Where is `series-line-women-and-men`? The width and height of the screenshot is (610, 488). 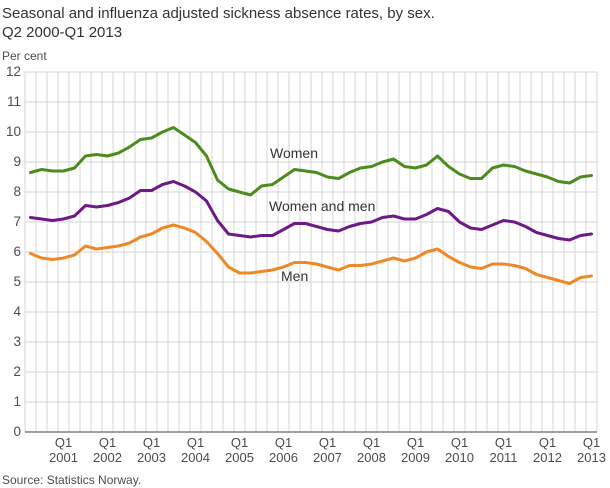 series-line-women-and-men is located at coordinates (311, 211).